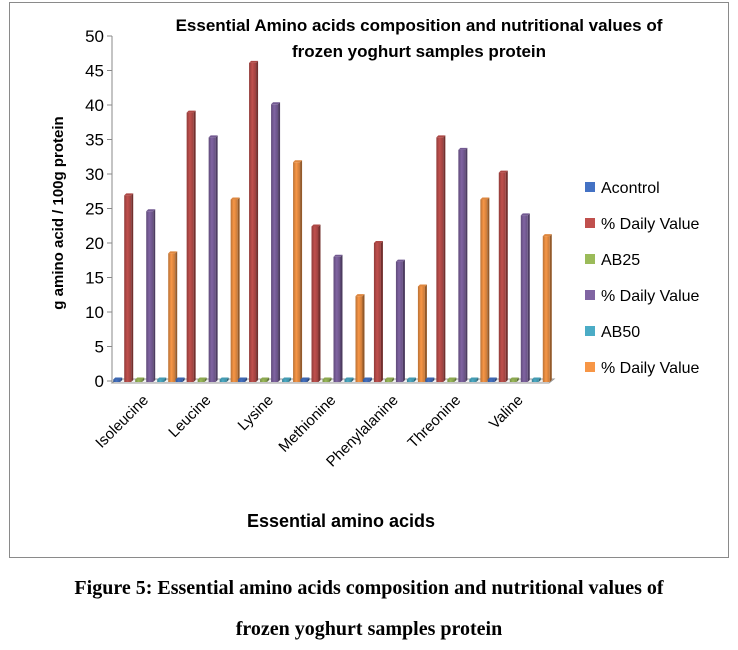 This screenshot has height=650, width=738. What do you see at coordinates (514, 379) in the screenshot?
I see `bar-ab25-valine` at bounding box center [514, 379].